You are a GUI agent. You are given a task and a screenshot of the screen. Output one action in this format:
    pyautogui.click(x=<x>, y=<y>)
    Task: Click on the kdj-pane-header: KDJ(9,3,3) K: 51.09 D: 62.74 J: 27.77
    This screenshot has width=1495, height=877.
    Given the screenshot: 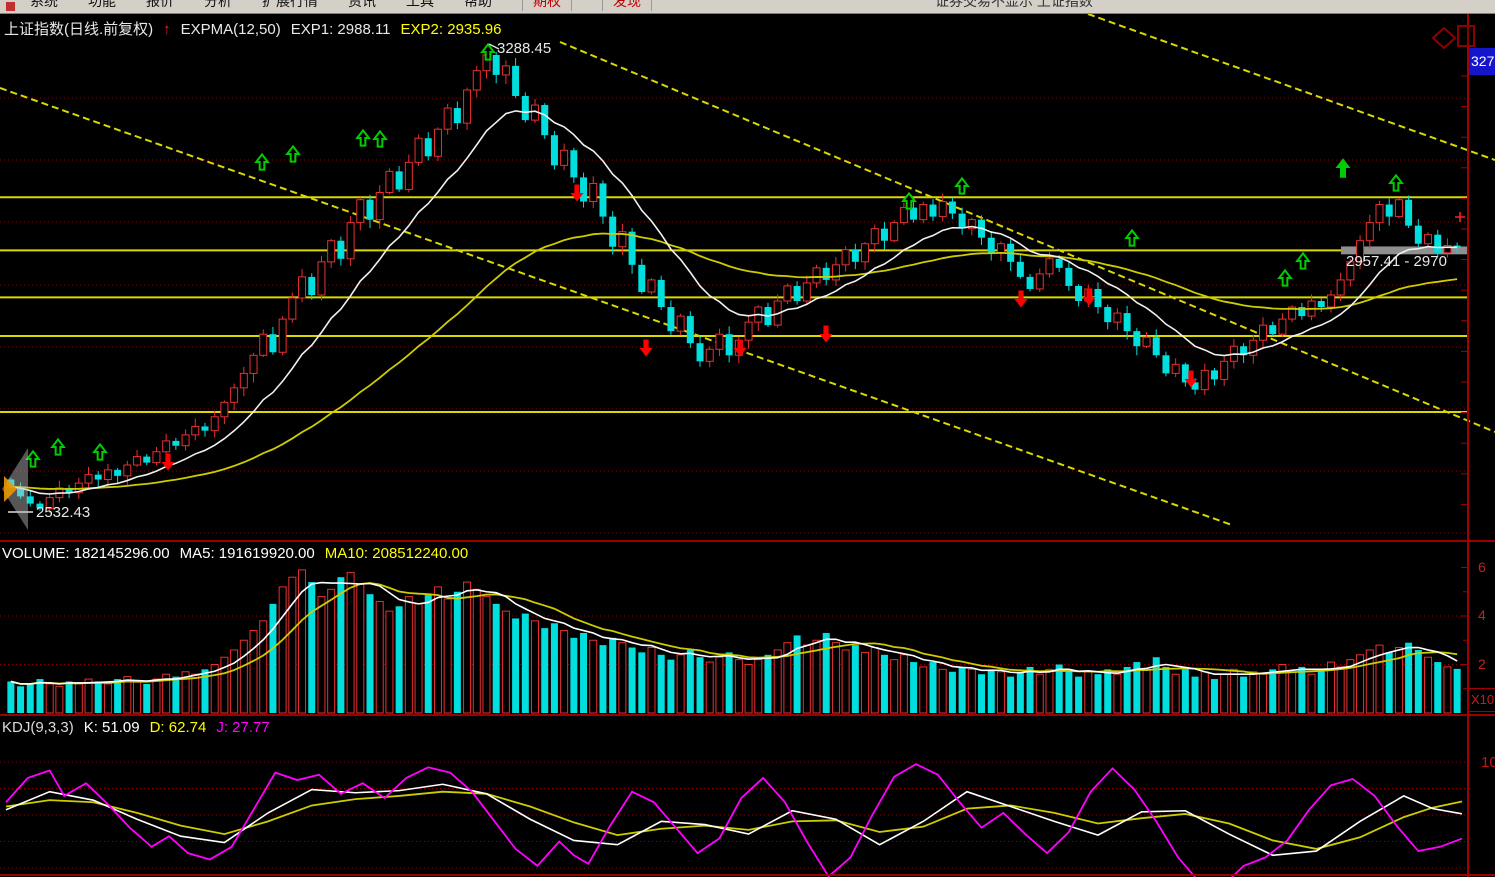 What is the action you would take?
    pyautogui.click(x=136, y=727)
    